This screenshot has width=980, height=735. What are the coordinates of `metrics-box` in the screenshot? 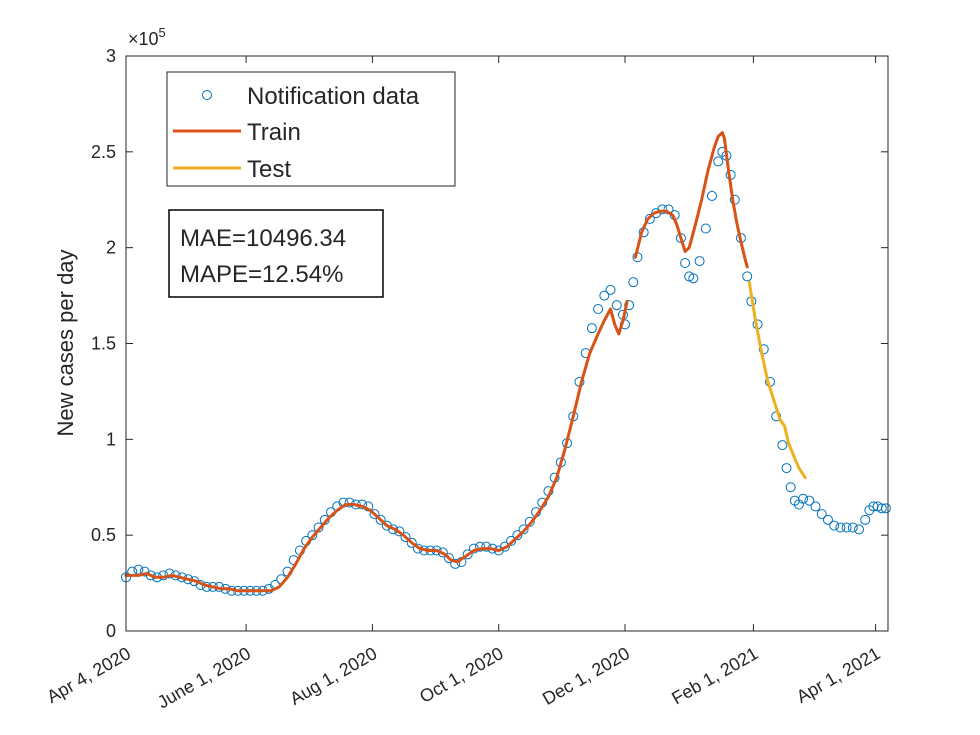 It's located at (276, 253).